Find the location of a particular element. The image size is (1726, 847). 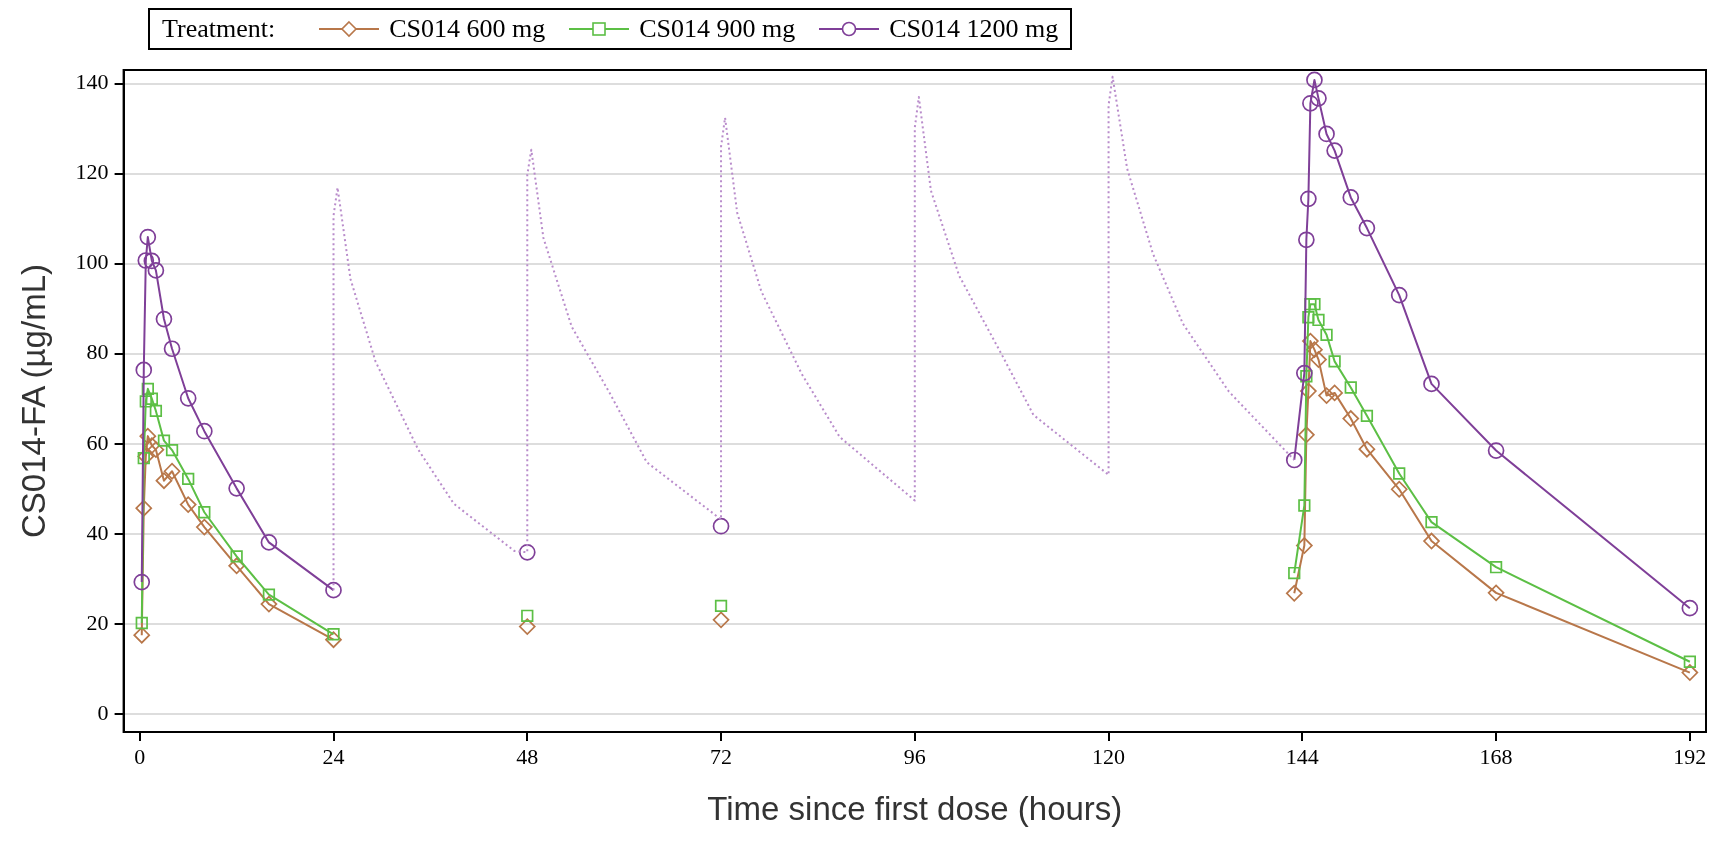

y-tick-label: 40 is located at coordinates (97, 532).